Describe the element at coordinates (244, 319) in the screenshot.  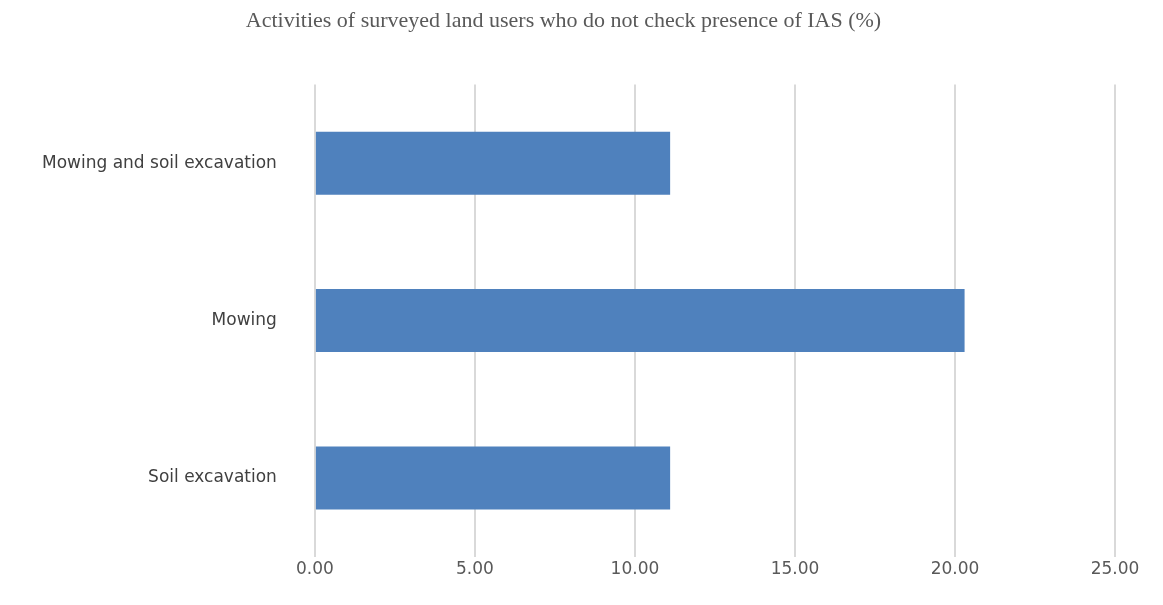
I see `y-tick-label: Mowing` at that location.